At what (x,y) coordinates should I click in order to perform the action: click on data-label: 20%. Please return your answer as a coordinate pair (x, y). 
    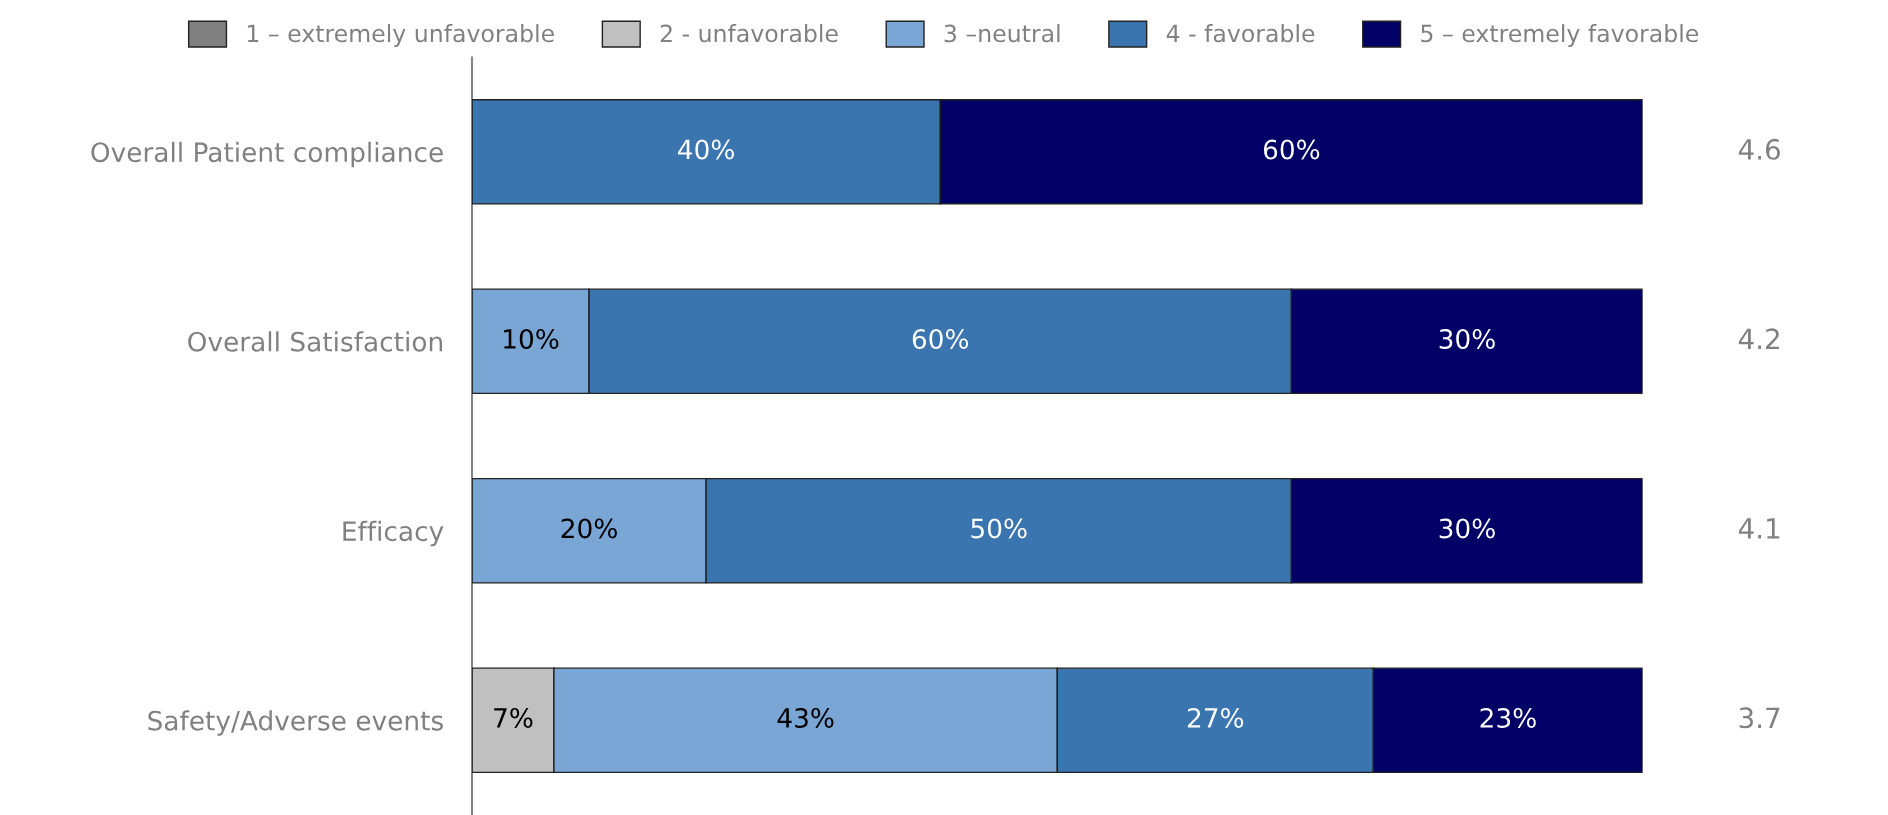
    Looking at the image, I should click on (589, 528).